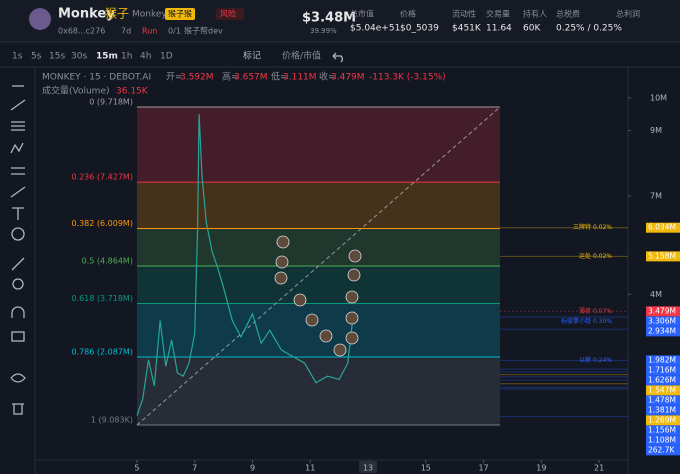 Image resolution: width=680 pixels, height=474 pixels. I want to click on token-name-cn: 猴子, so click(117, 14).